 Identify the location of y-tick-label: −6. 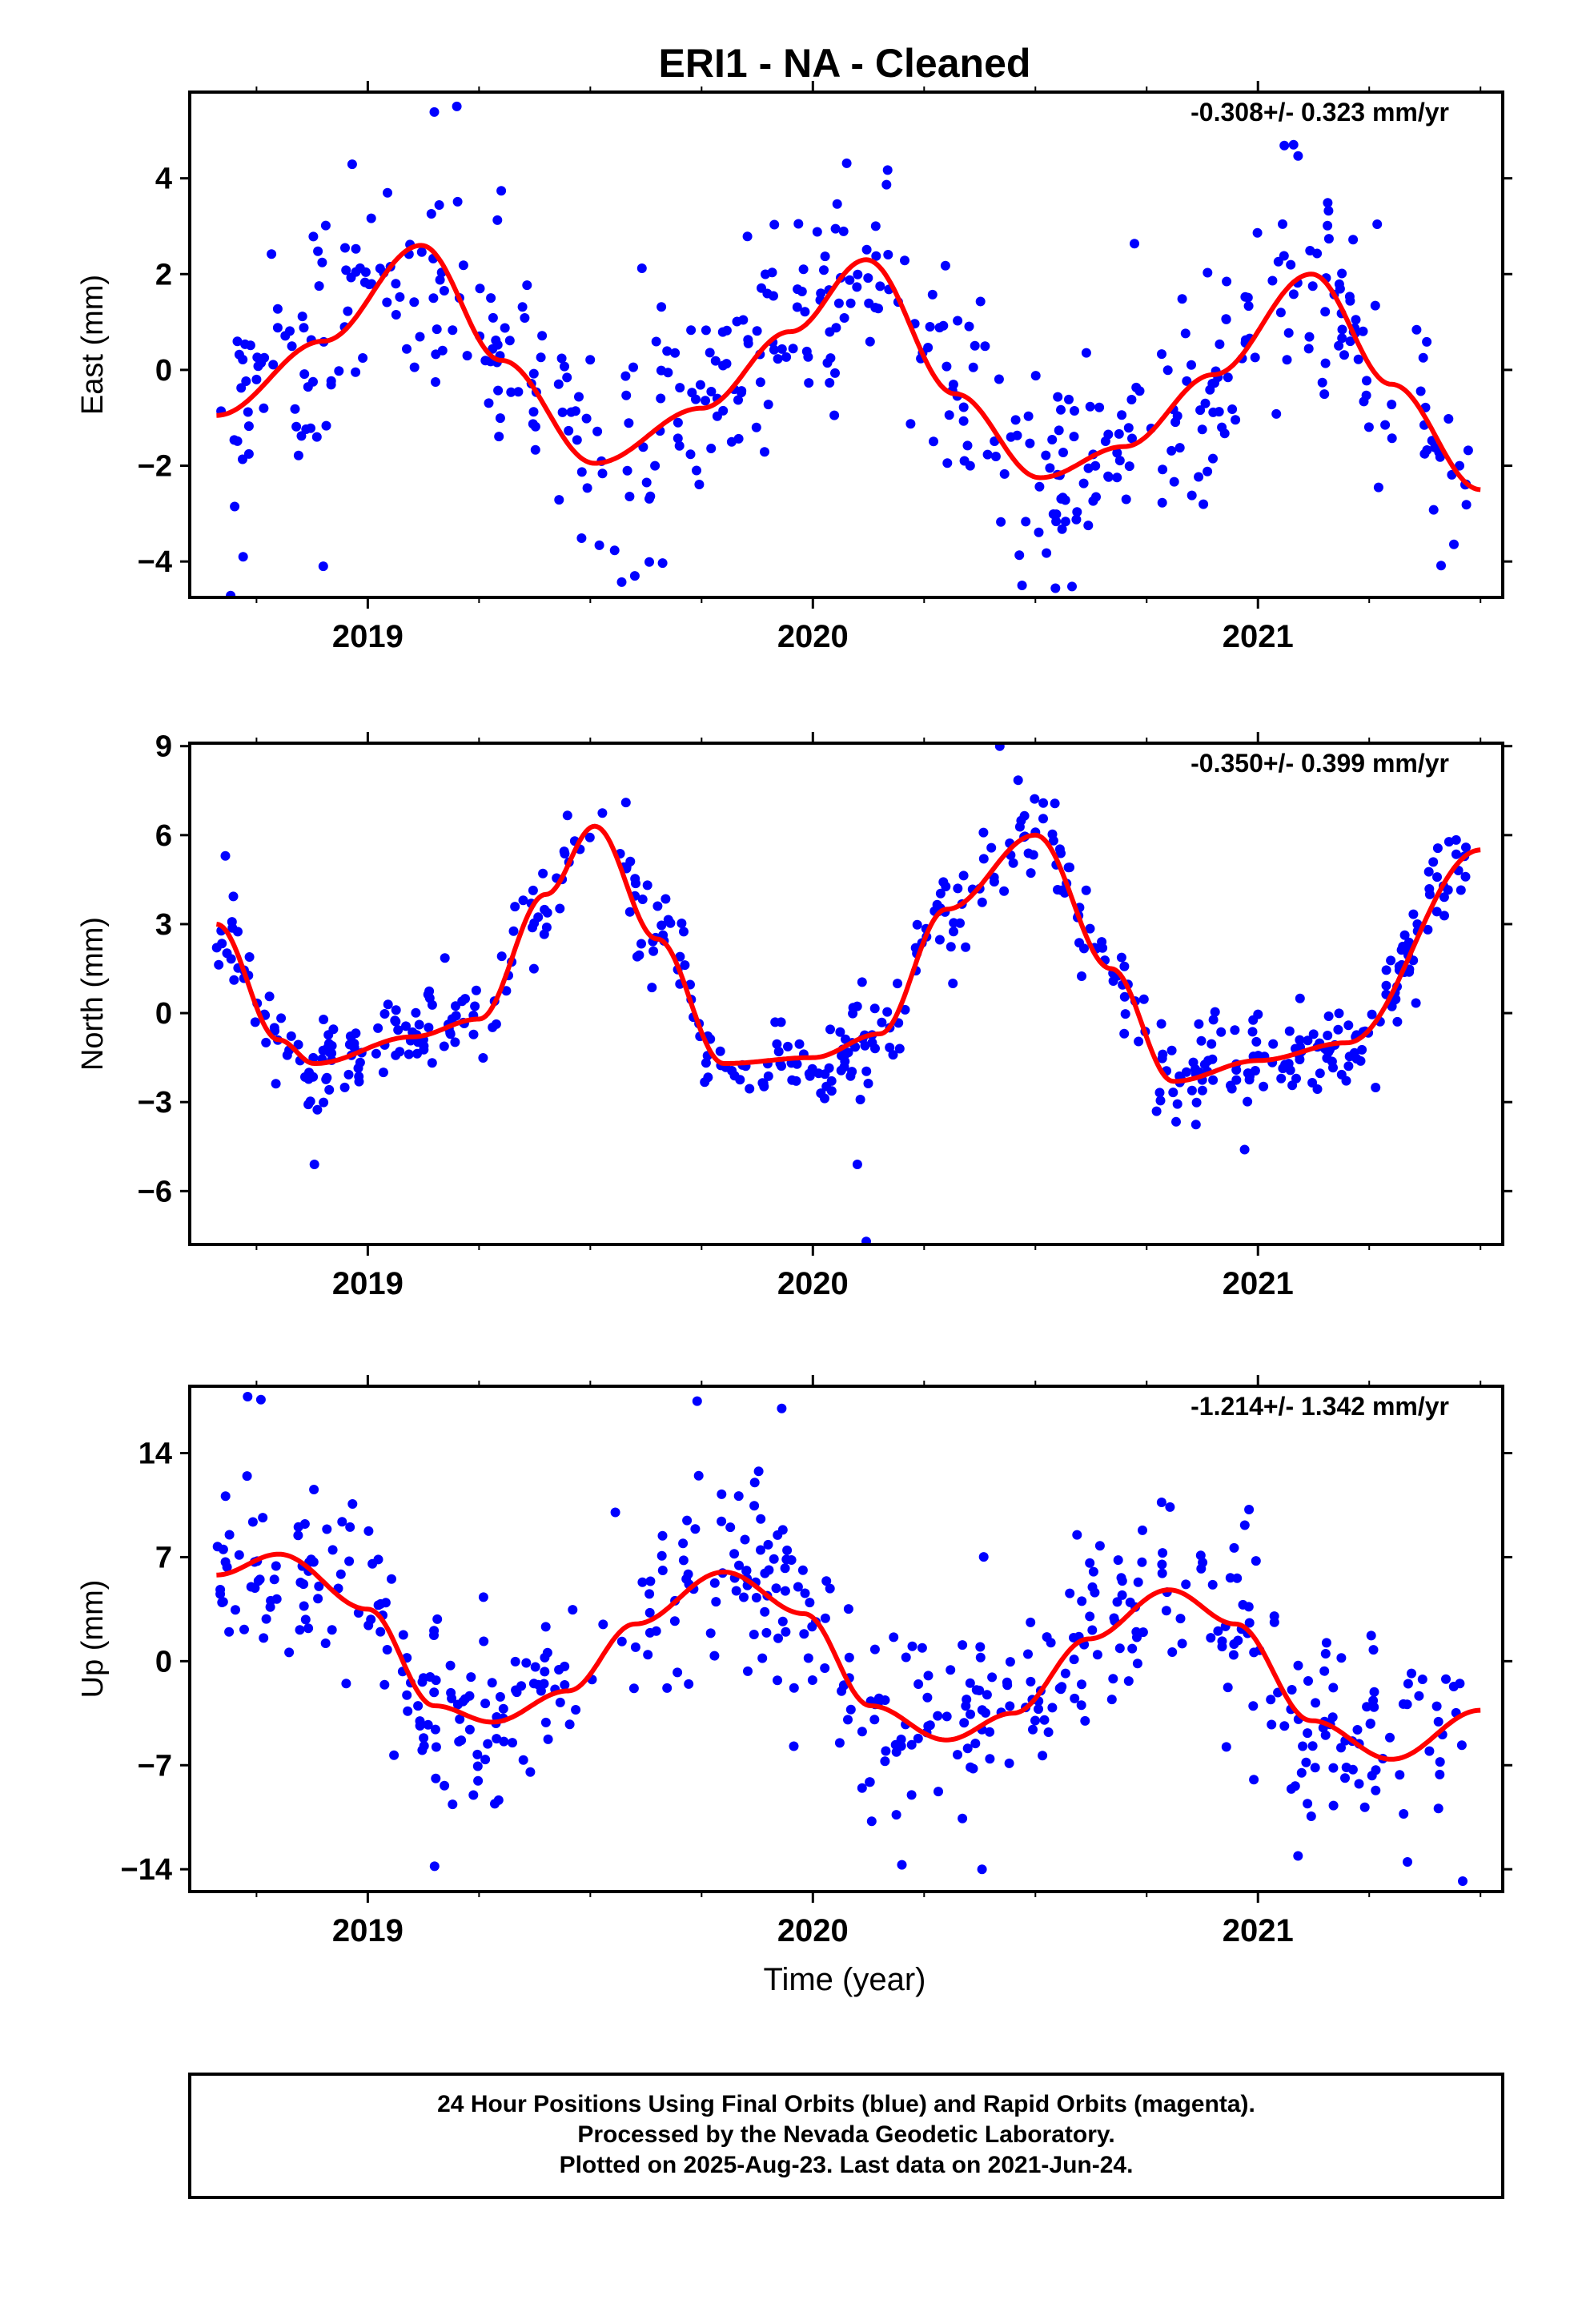
(155, 1191).